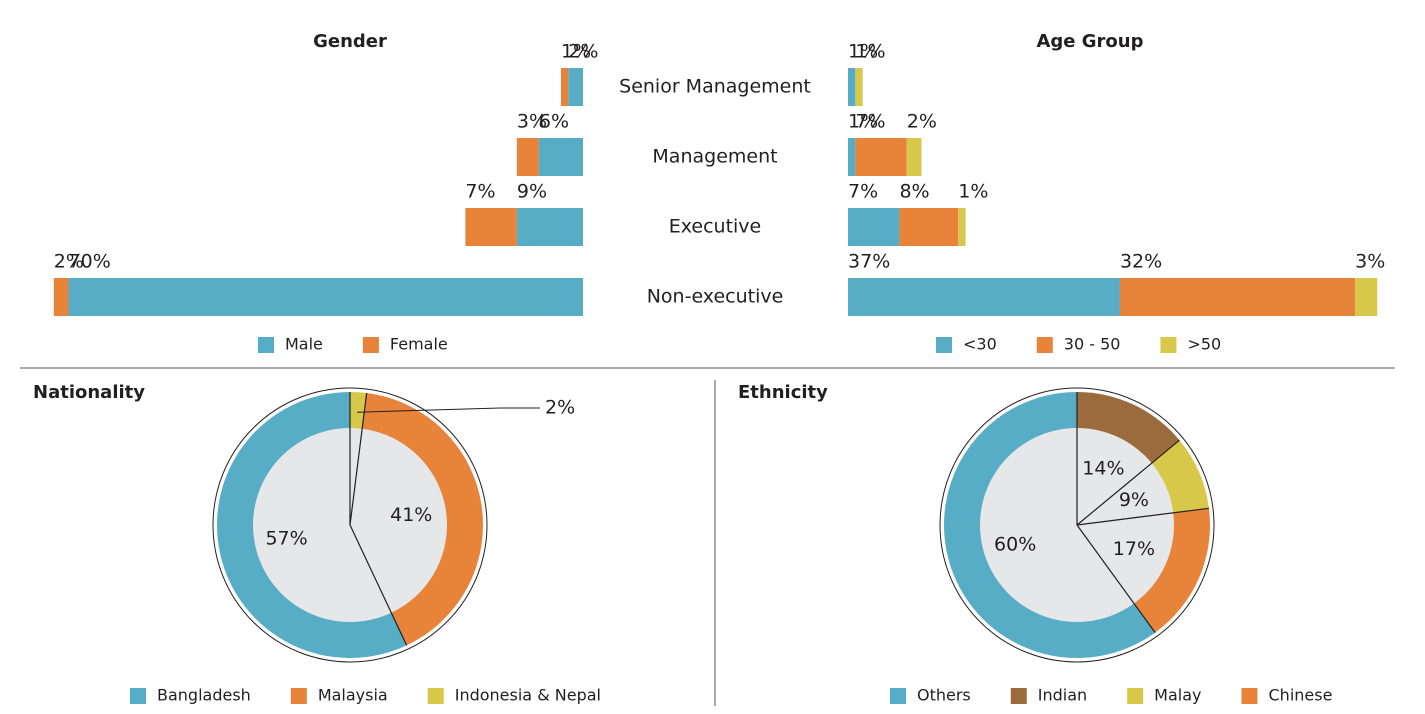  Describe the element at coordinates (1141, 262) in the screenshot. I see `value-label: 32%` at that location.